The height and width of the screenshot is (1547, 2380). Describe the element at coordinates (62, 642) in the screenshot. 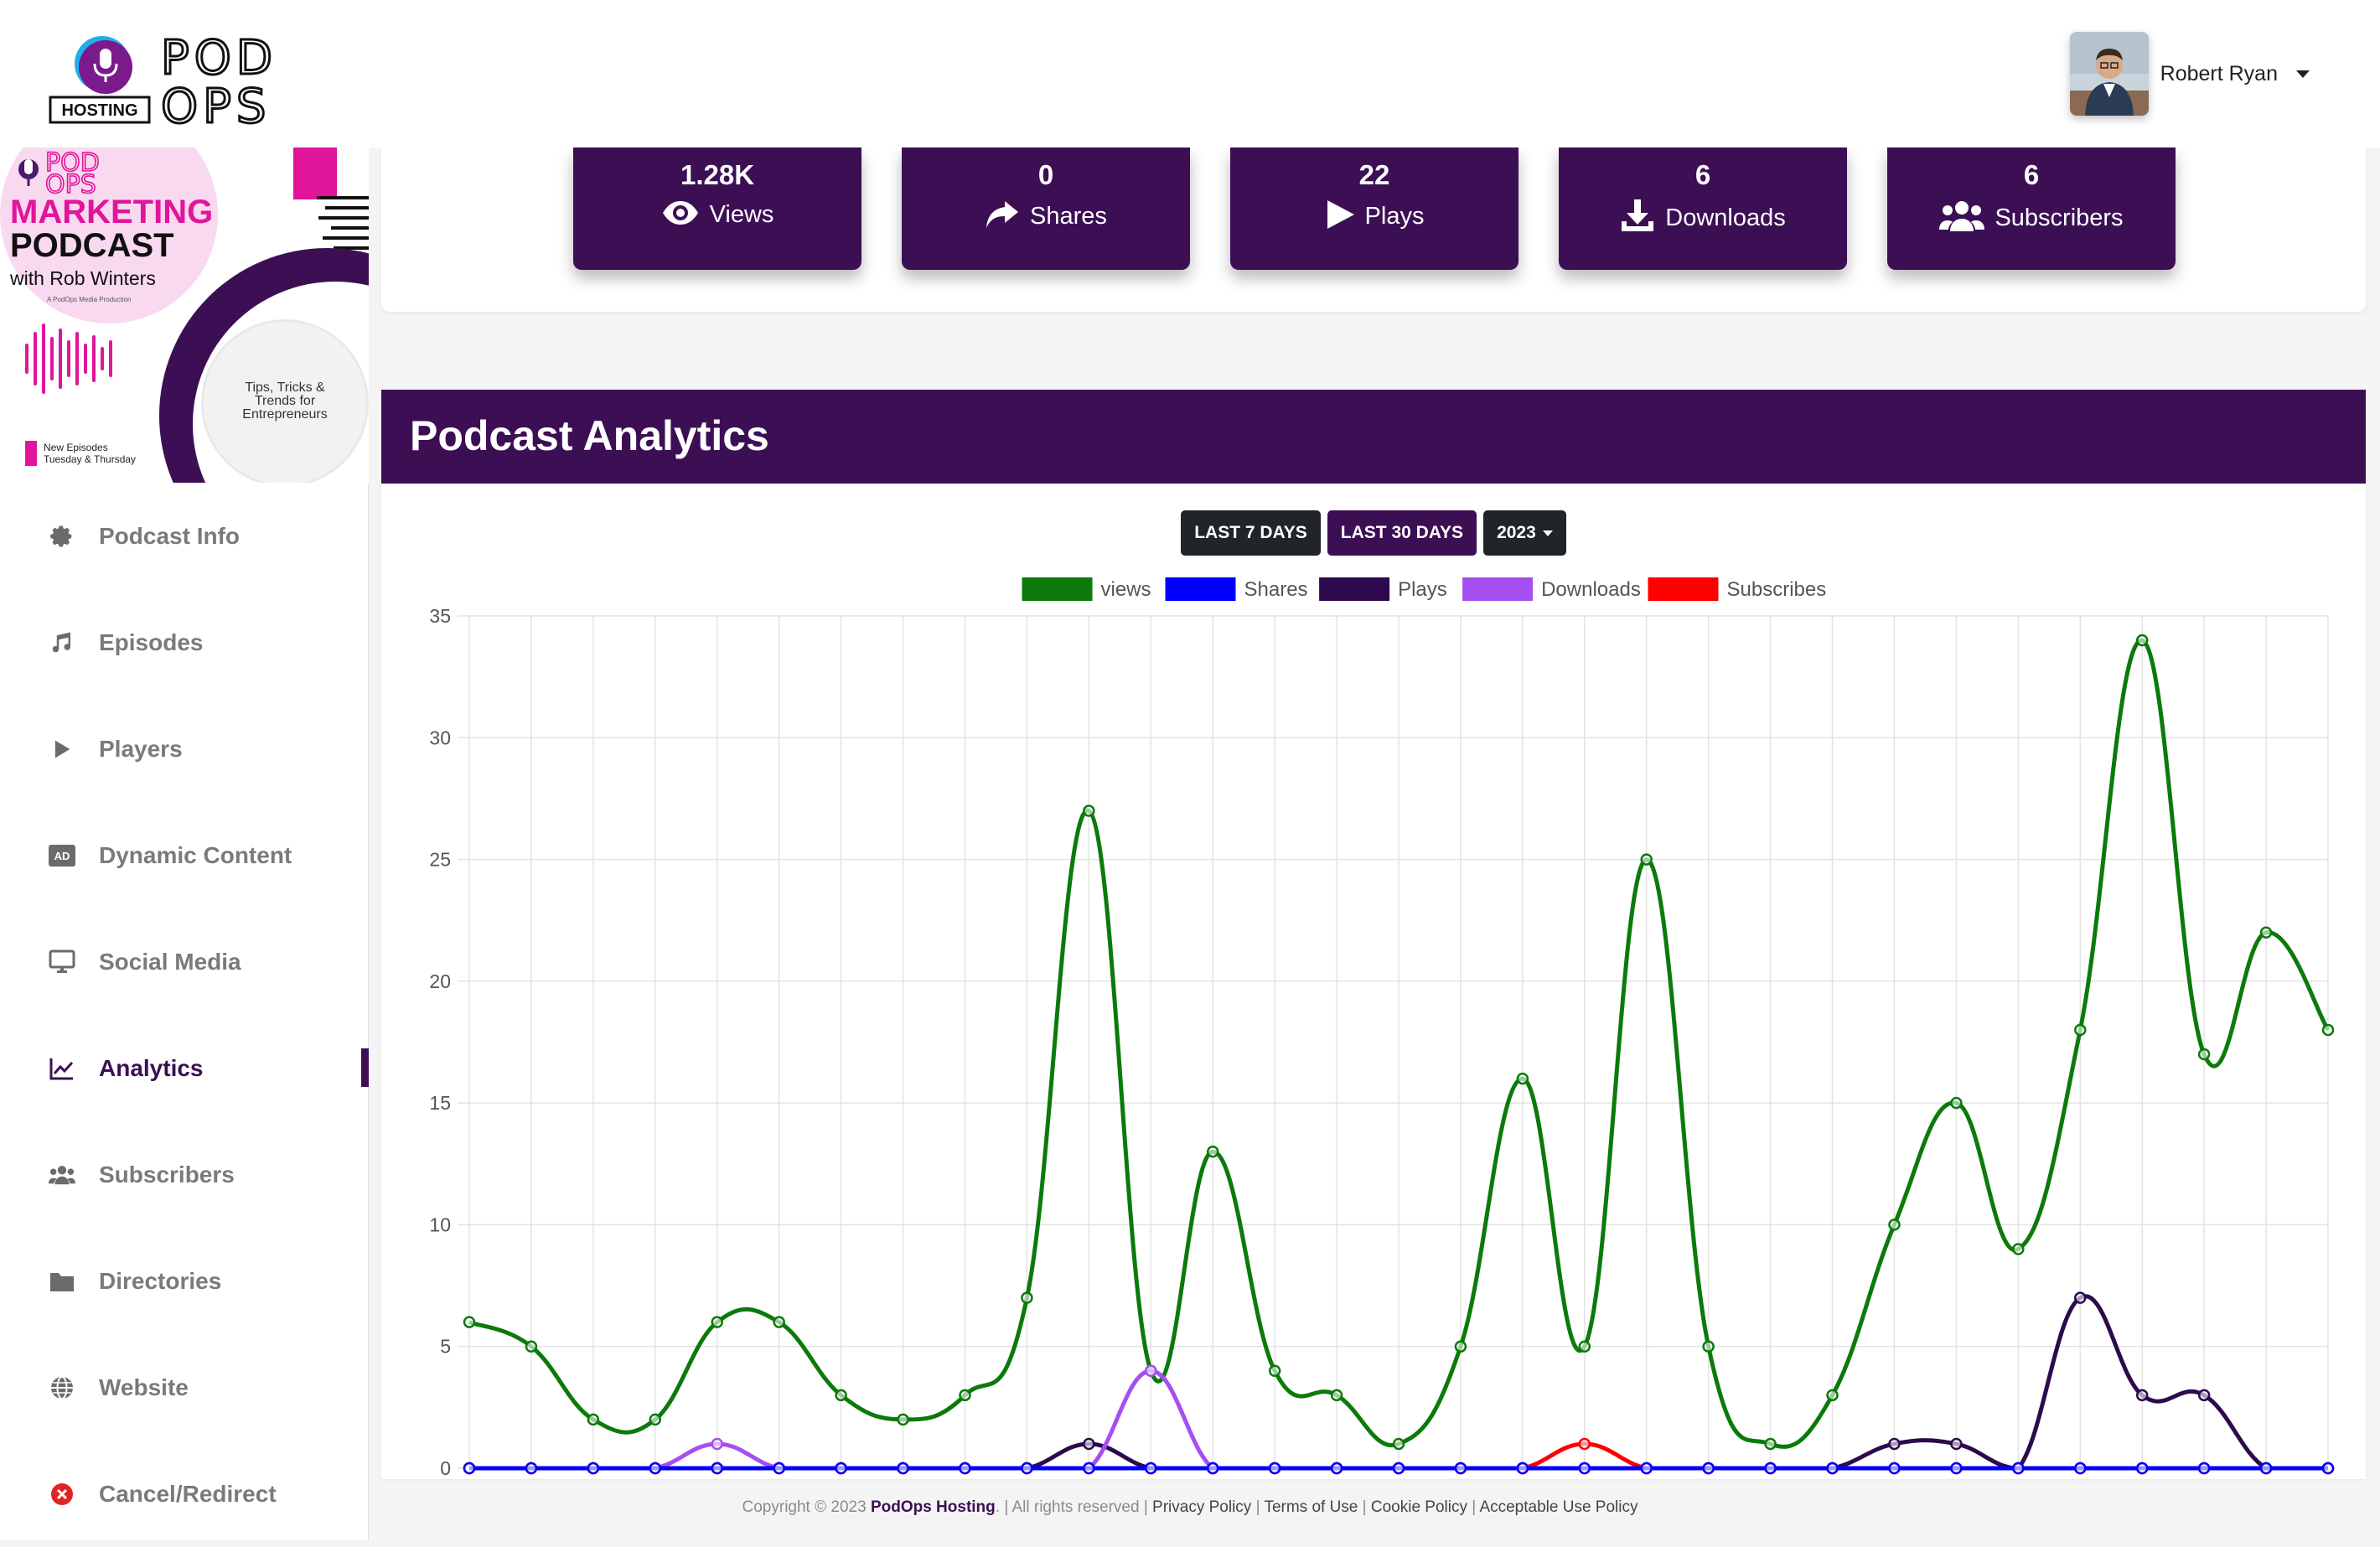

I see `music-note-icon` at that location.